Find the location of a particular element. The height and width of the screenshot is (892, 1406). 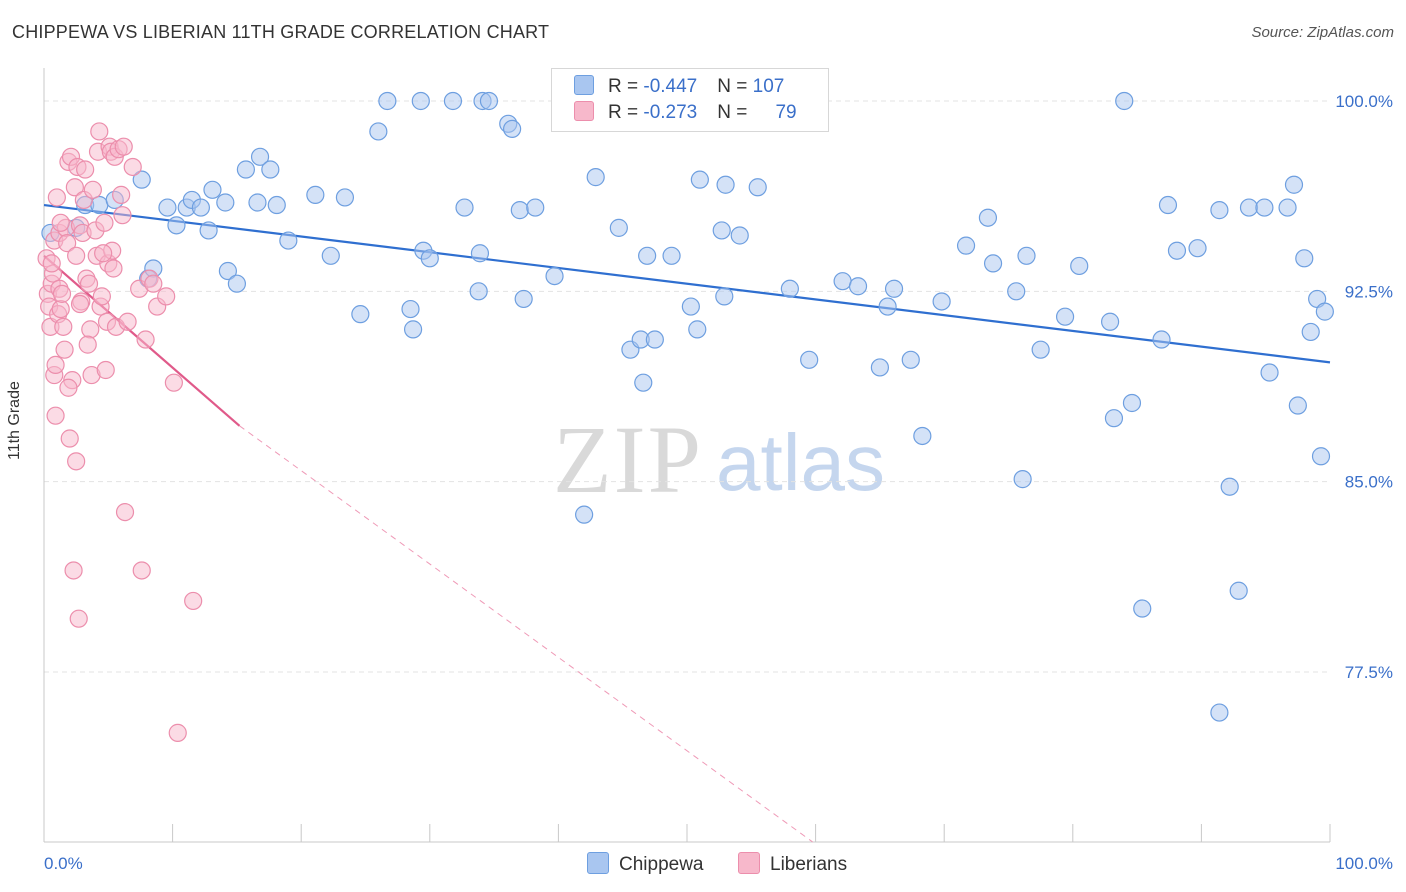

legend-row-liberians: R = -0.273 N = 79 is located at coordinates (685, 114).